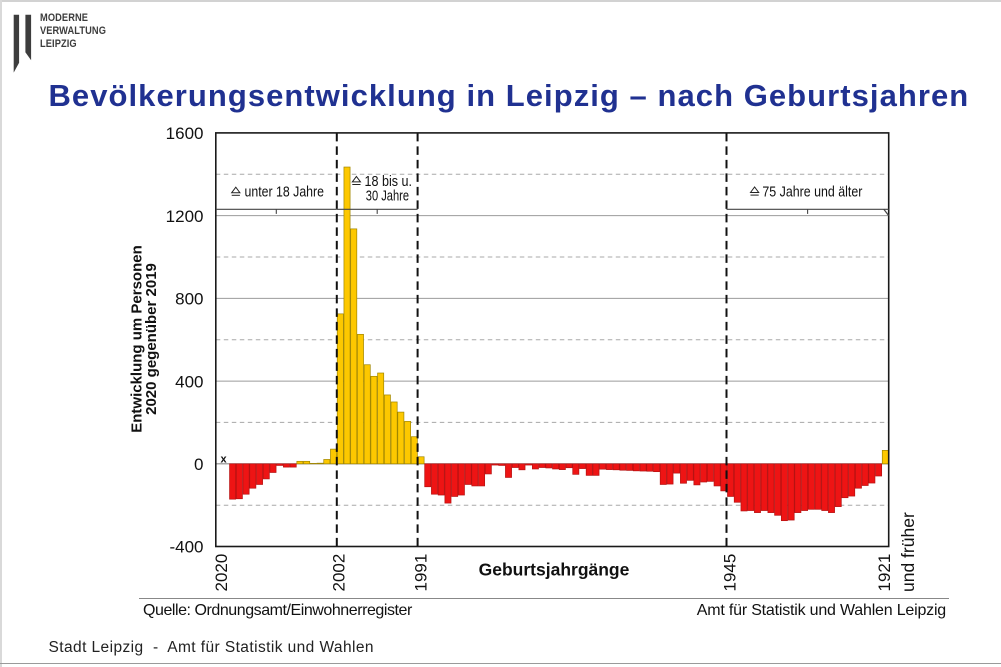  What do you see at coordinates (137, 339) in the screenshot?
I see `svg-text: Entwicklung um Personen` at bounding box center [137, 339].